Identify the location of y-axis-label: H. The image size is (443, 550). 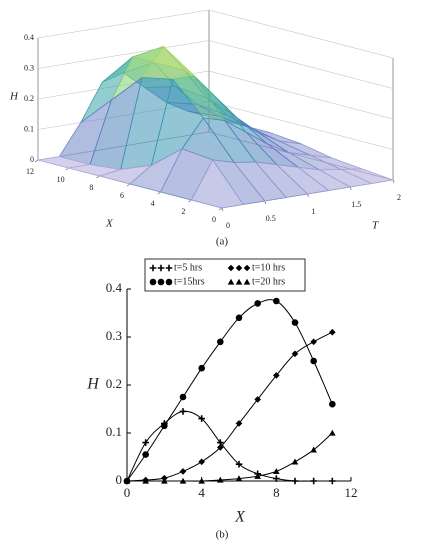
(93, 384).